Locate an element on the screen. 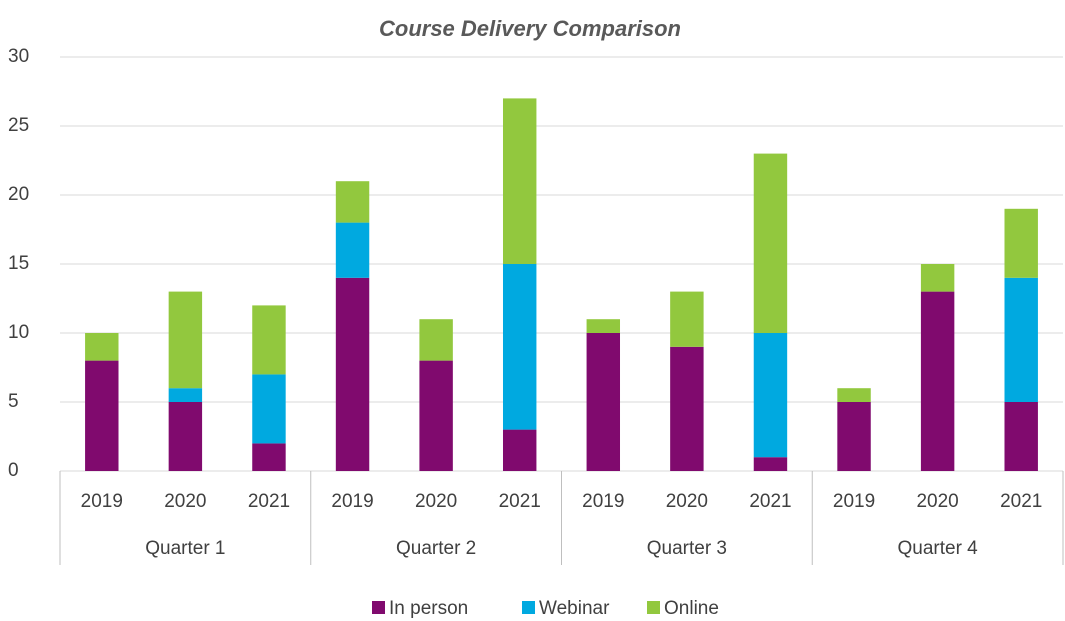 The image size is (1065, 621). y-tick-label: 15 is located at coordinates (18, 263).